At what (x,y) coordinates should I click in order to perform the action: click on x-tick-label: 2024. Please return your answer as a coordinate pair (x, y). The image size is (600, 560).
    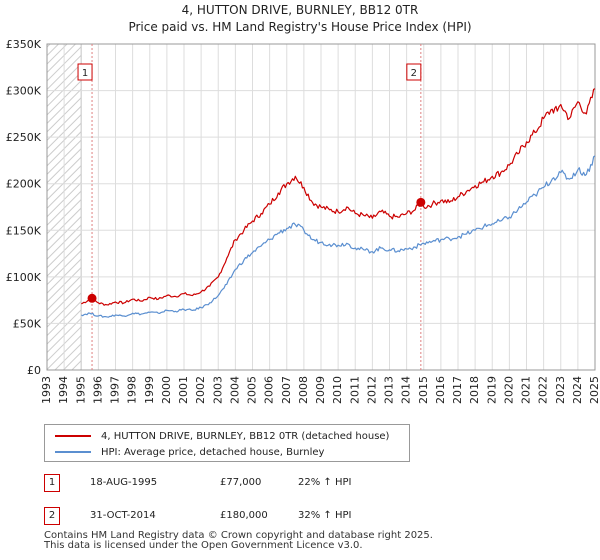
    Looking at the image, I should click on (577, 390).